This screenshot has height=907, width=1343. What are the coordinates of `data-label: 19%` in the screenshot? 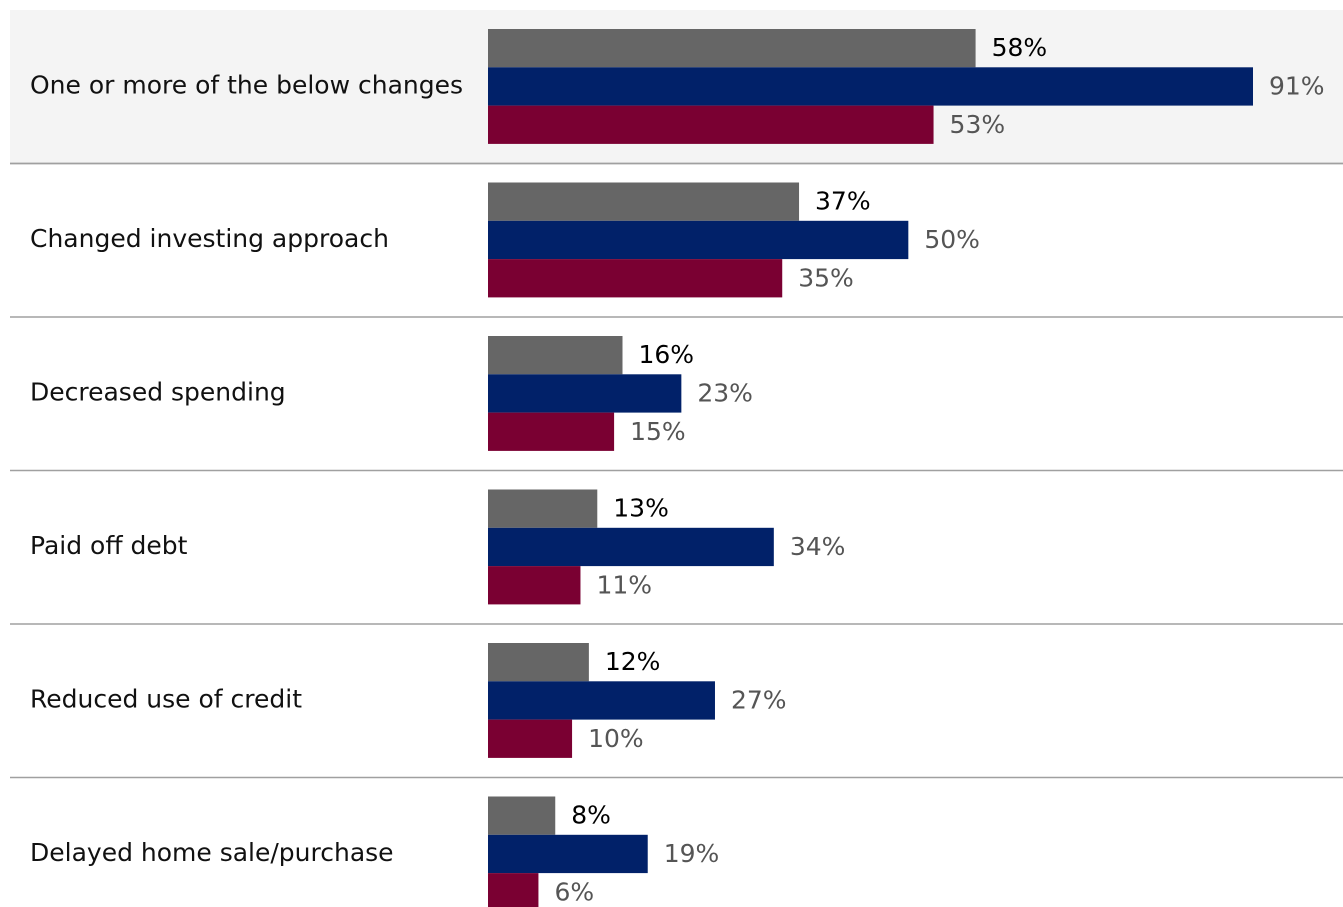 It's located at (692, 853).